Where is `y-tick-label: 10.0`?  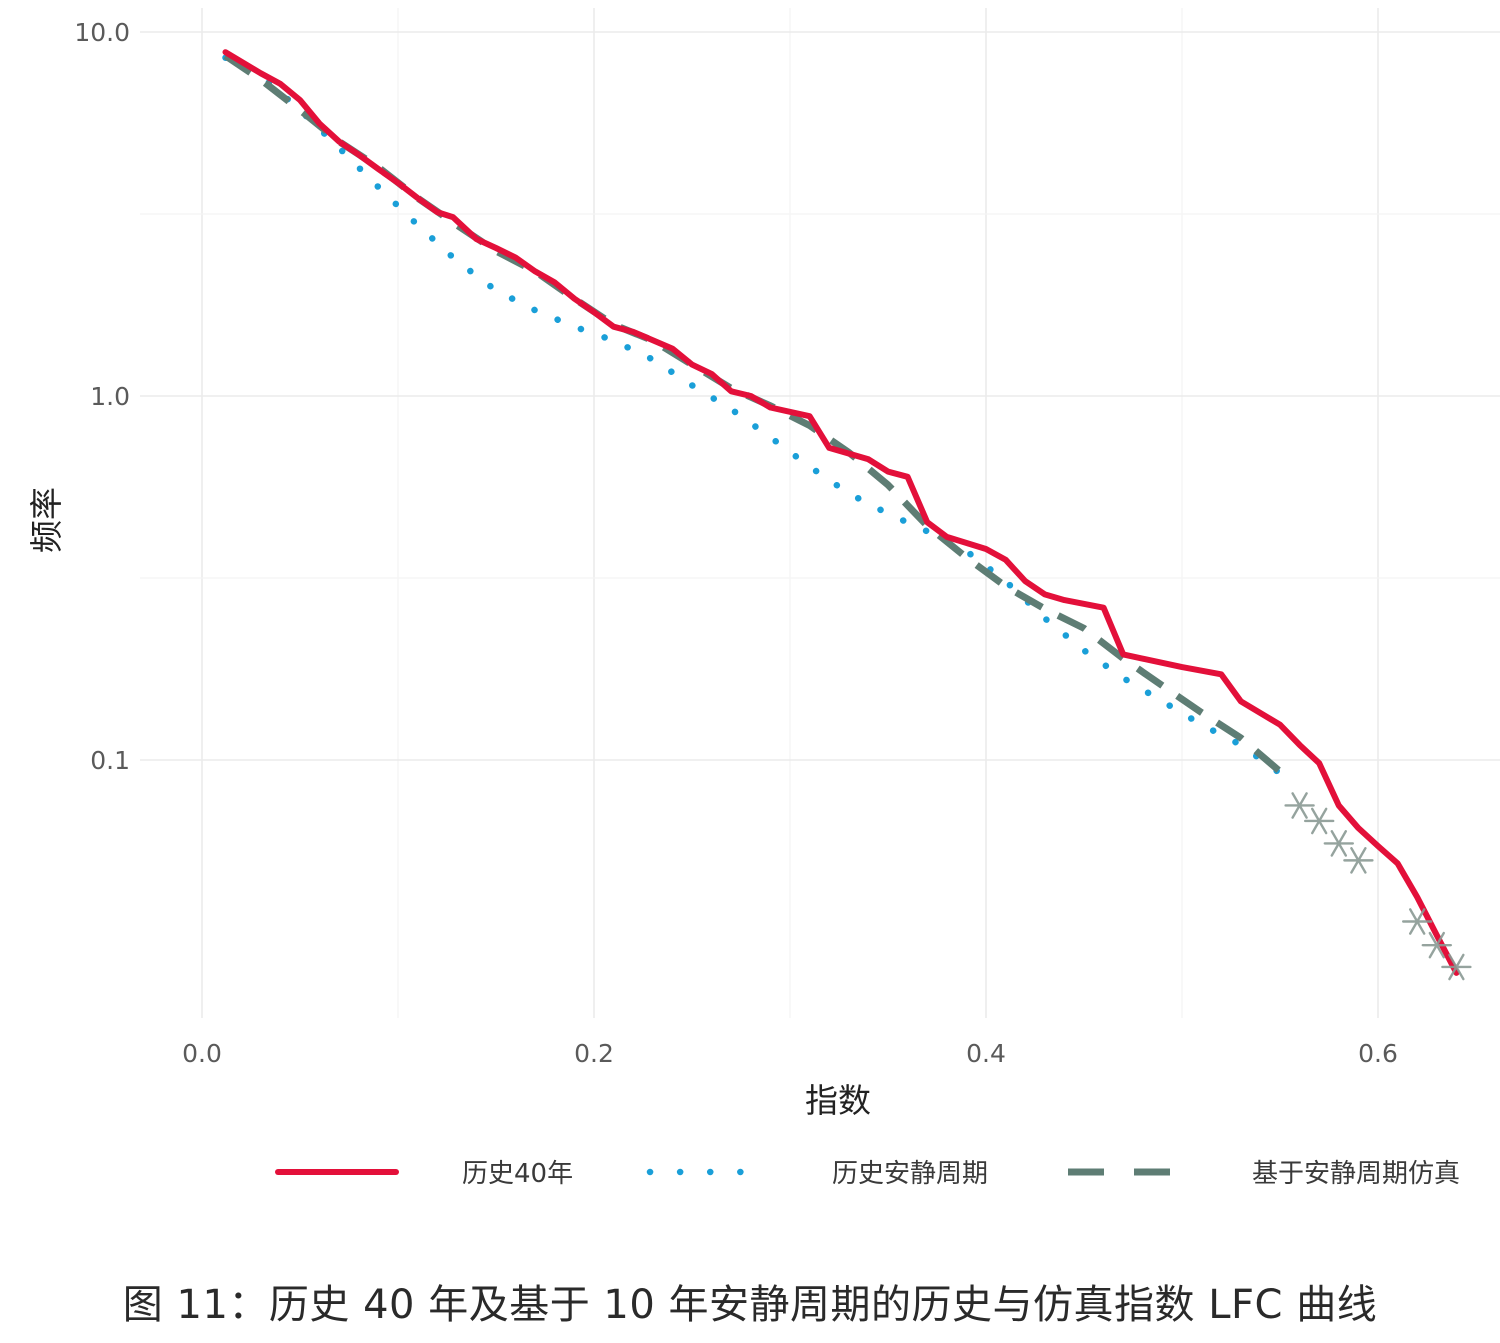 y-tick-label: 10.0 is located at coordinates (102, 32).